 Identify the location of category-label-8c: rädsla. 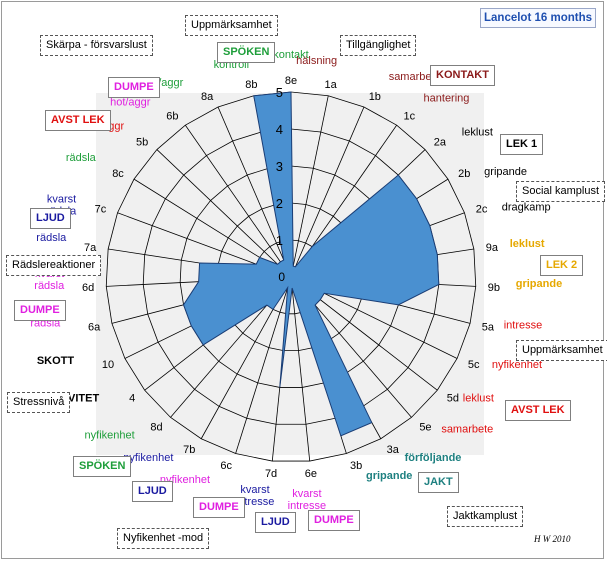
(81, 158).